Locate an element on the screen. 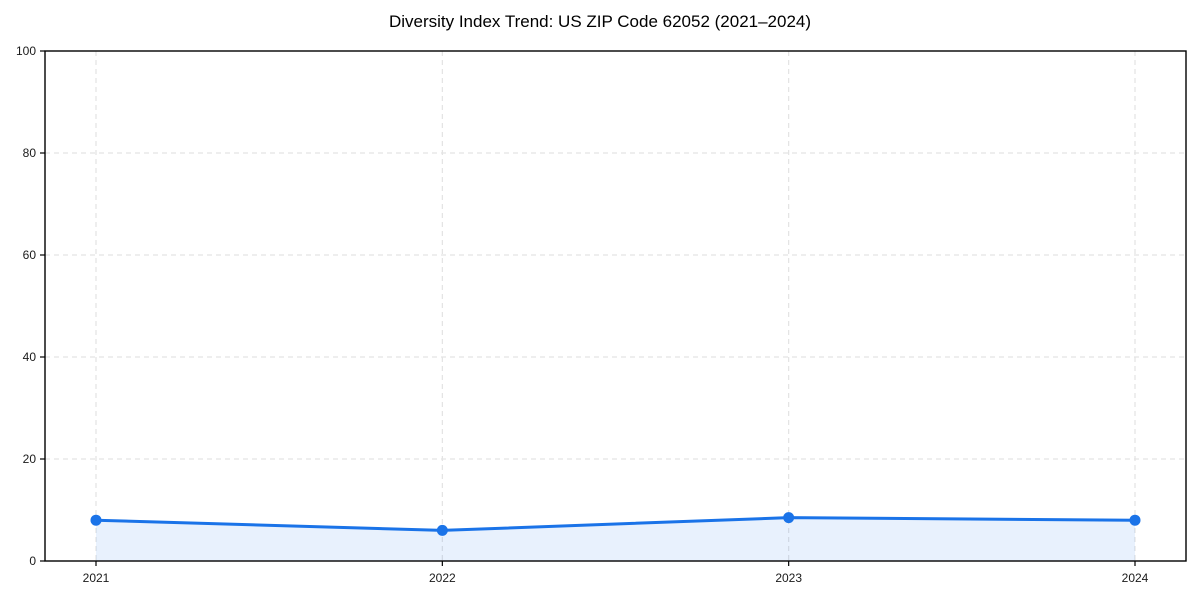  x-tick-label: 2021 is located at coordinates (96, 578).